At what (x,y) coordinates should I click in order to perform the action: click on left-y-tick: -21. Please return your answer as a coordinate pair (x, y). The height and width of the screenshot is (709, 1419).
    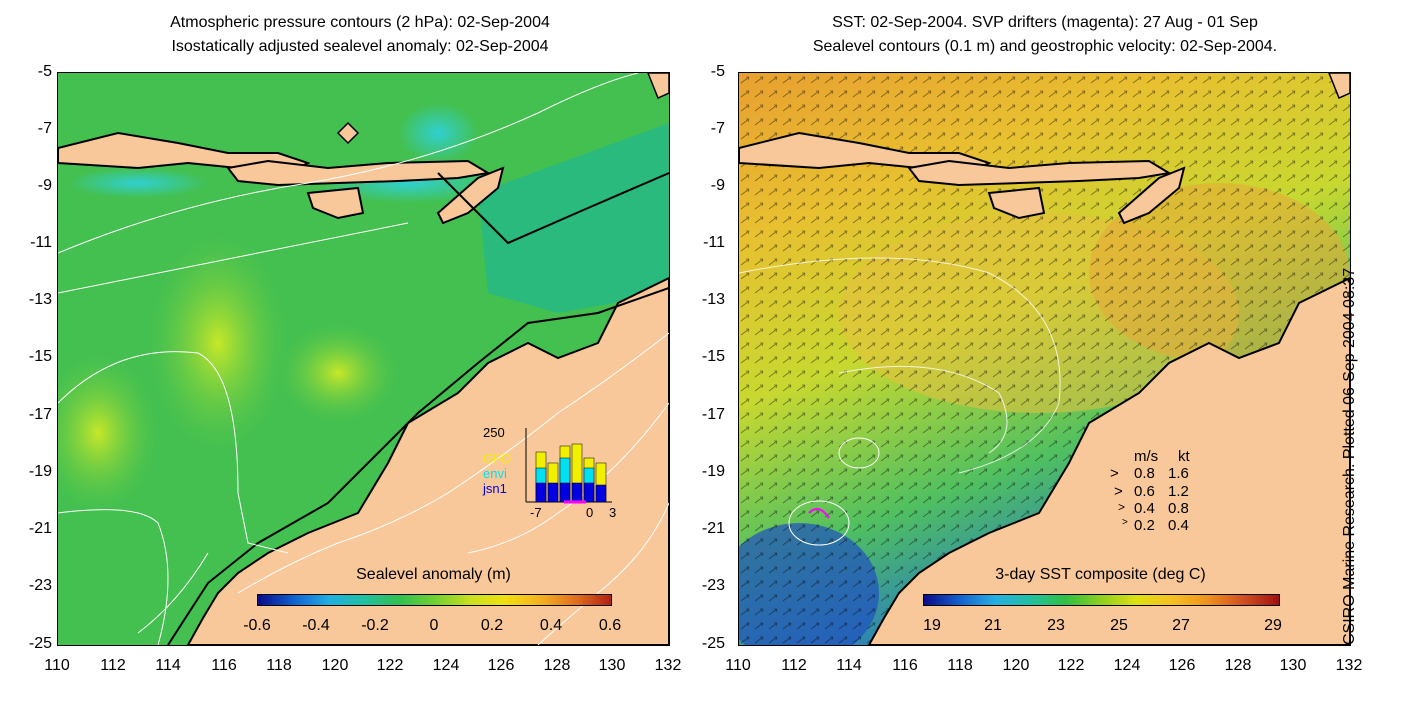
    Looking at the image, I should click on (40, 528).